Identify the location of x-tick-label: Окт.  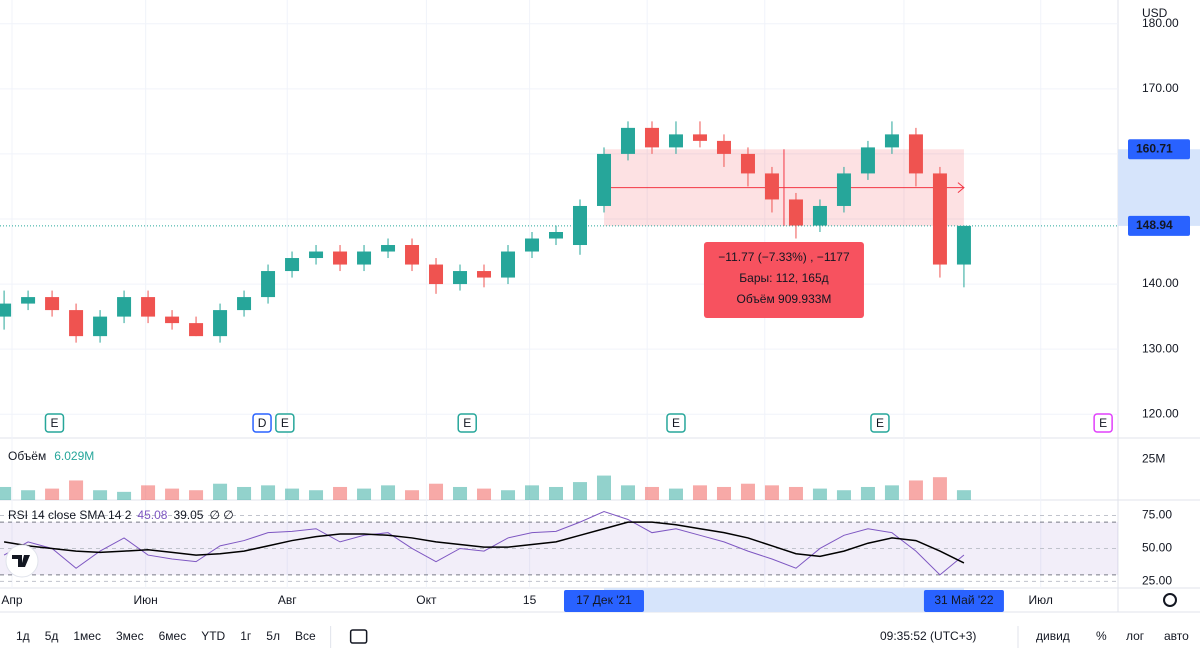
(426, 600).